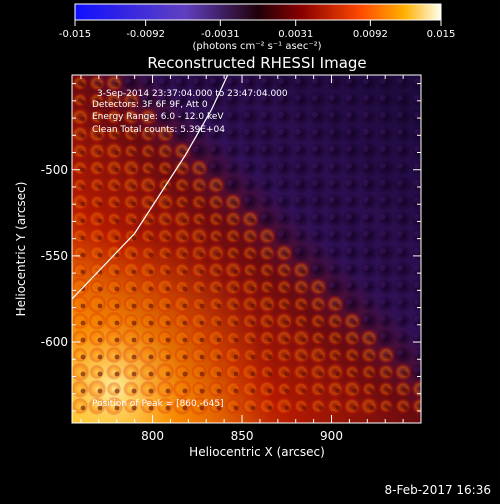 Image resolution: width=500 pixels, height=504 pixels. What do you see at coordinates (258, 12) in the screenshot?
I see `colorbar-gradient` at bounding box center [258, 12].